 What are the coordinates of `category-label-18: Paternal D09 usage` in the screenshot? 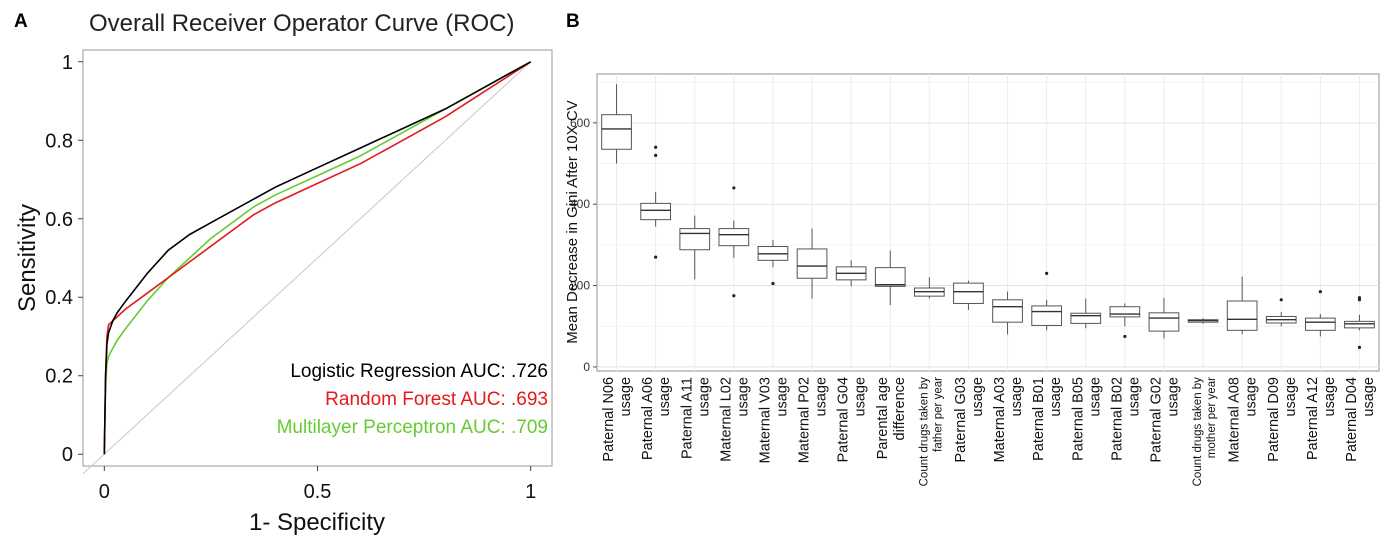 It's located at (1282, 419).